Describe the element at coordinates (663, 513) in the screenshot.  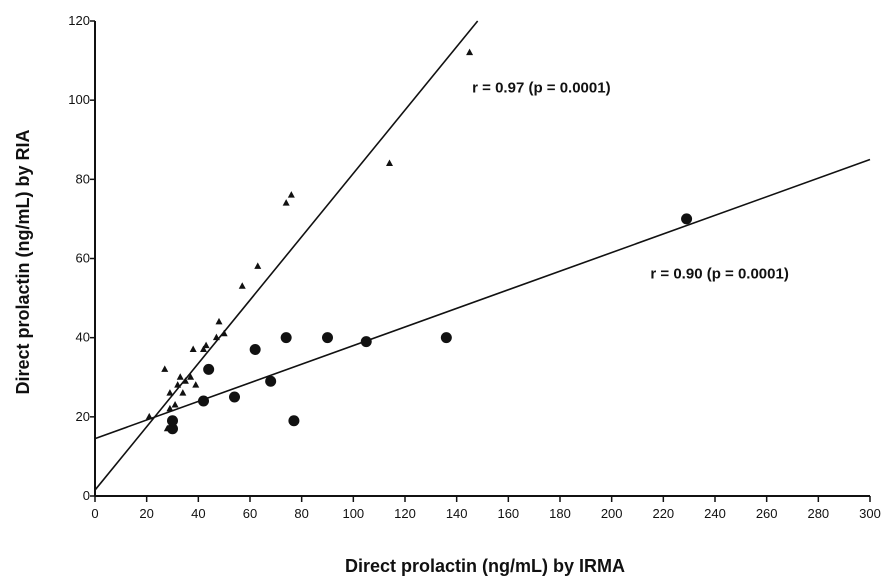
I see `x-tick-label: 220` at that location.